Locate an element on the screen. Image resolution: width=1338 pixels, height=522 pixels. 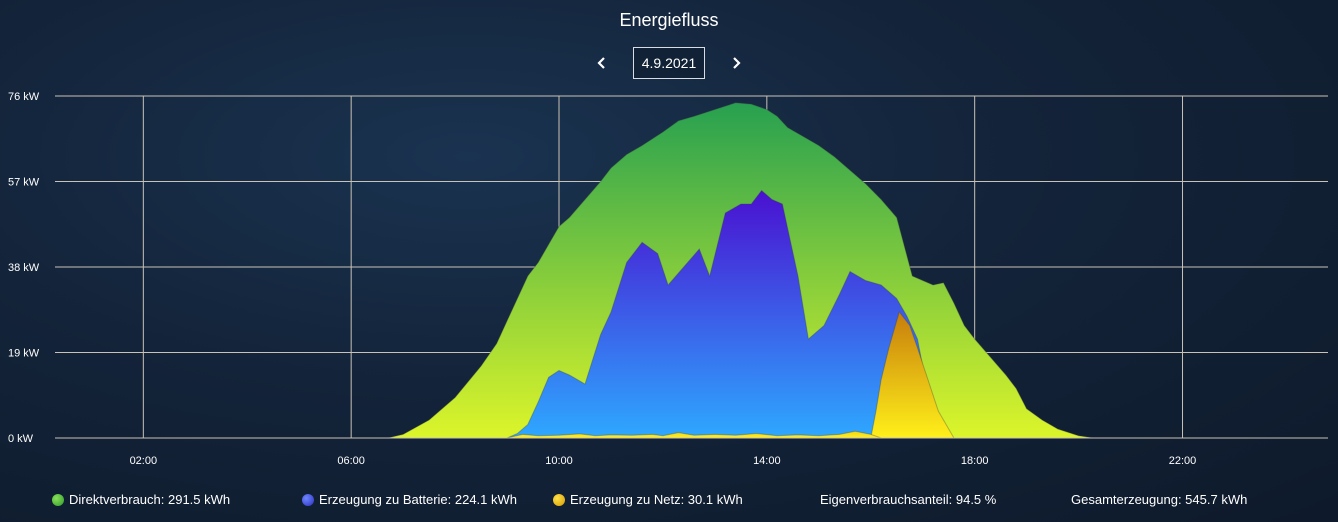
x-tick-label: 02:00 is located at coordinates (144, 461).